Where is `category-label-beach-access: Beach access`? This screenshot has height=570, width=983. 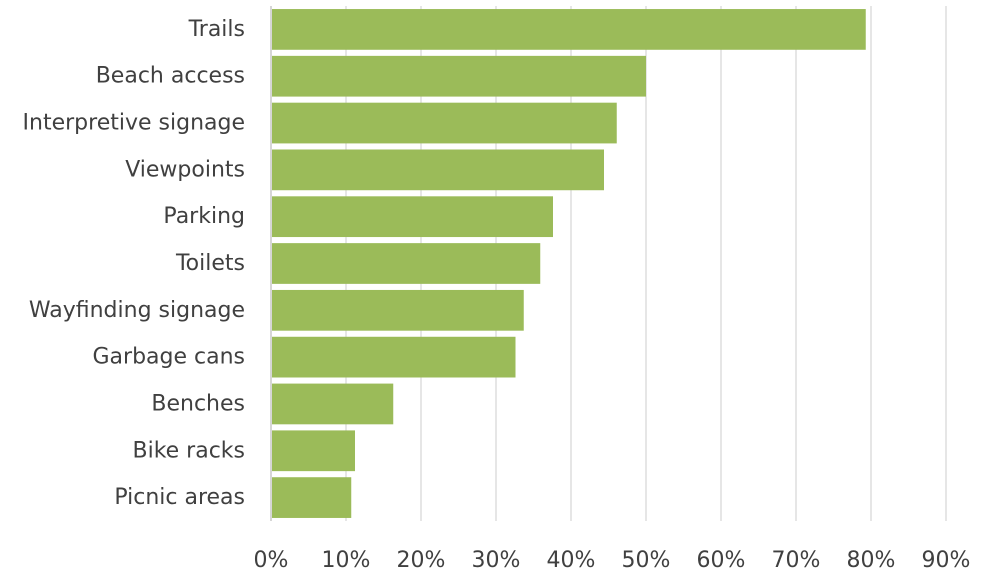 category-label-beach-access: Beach access is located at coordinates (170, 76).